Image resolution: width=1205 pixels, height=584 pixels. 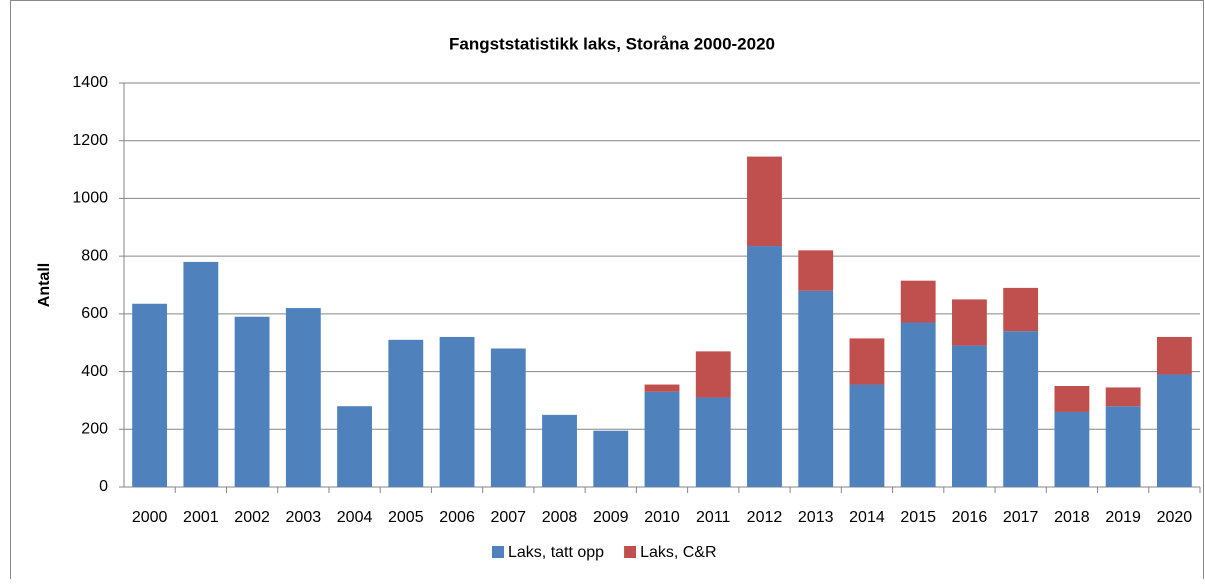 What do you see at coordinates (406, 517) in the screenshot?
I see `x-tick-label: 2005` at bounding box center [406, 517].